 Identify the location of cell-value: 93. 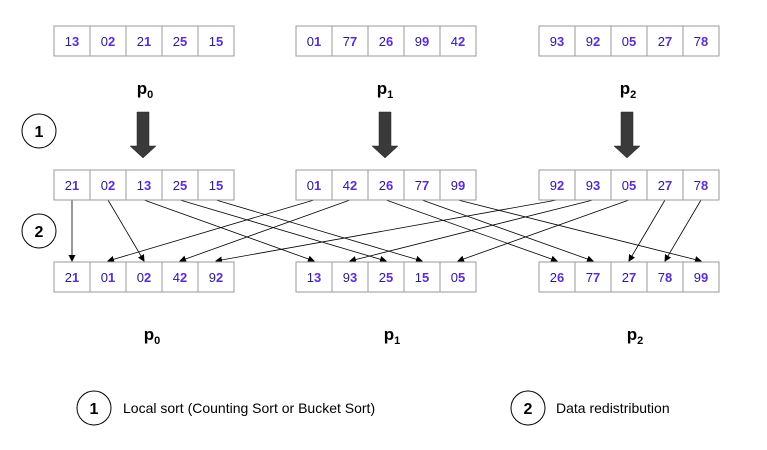
(557, 41).